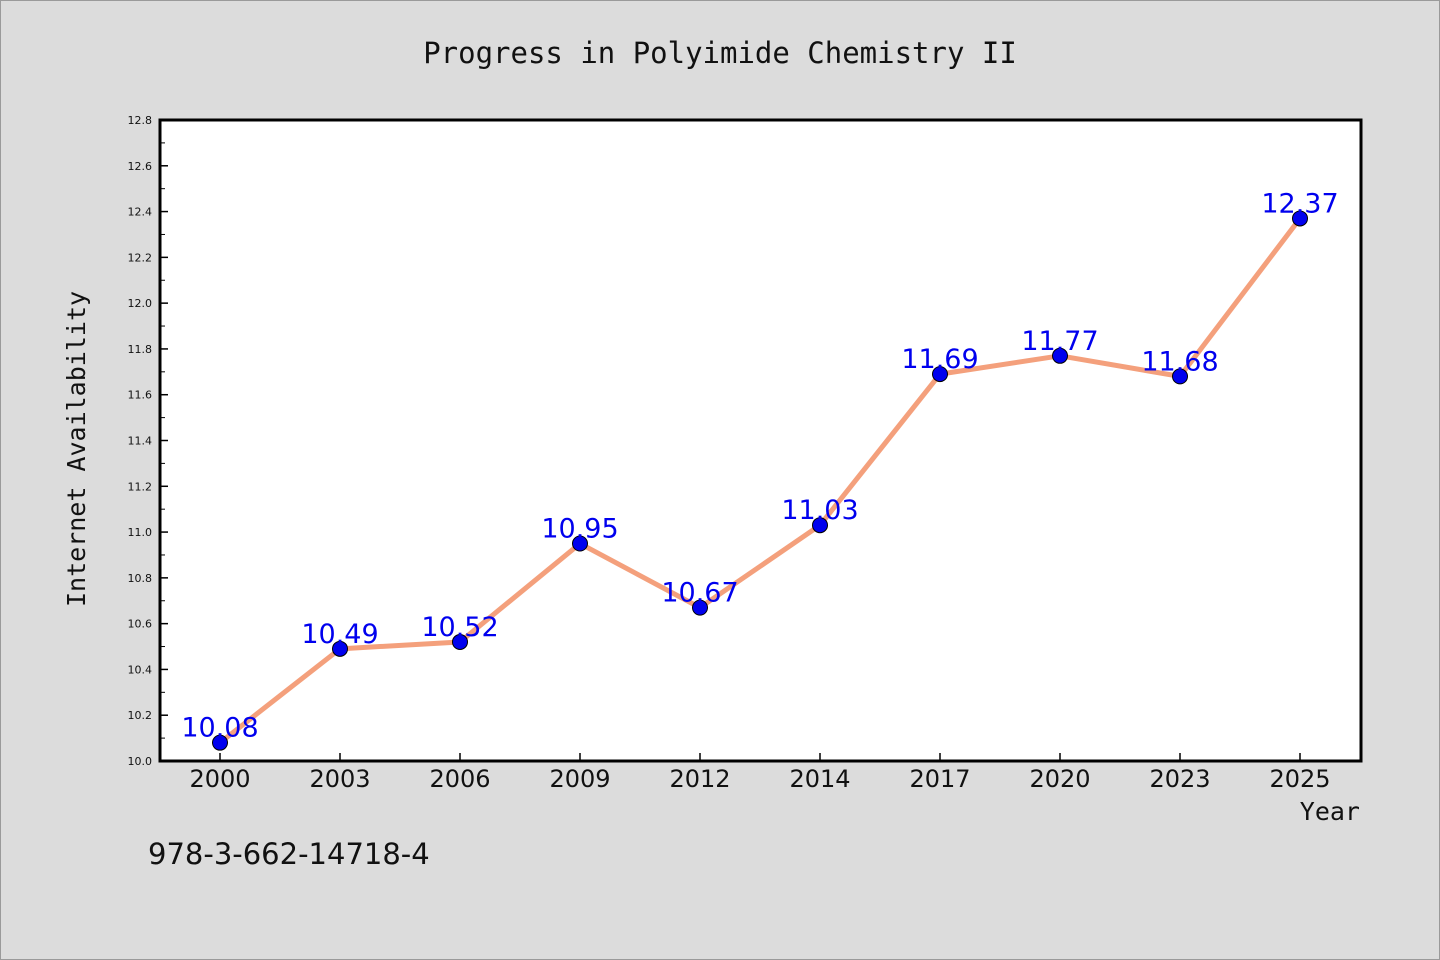  I want to click on x-tick-label: 2020, so click(1059, 779).